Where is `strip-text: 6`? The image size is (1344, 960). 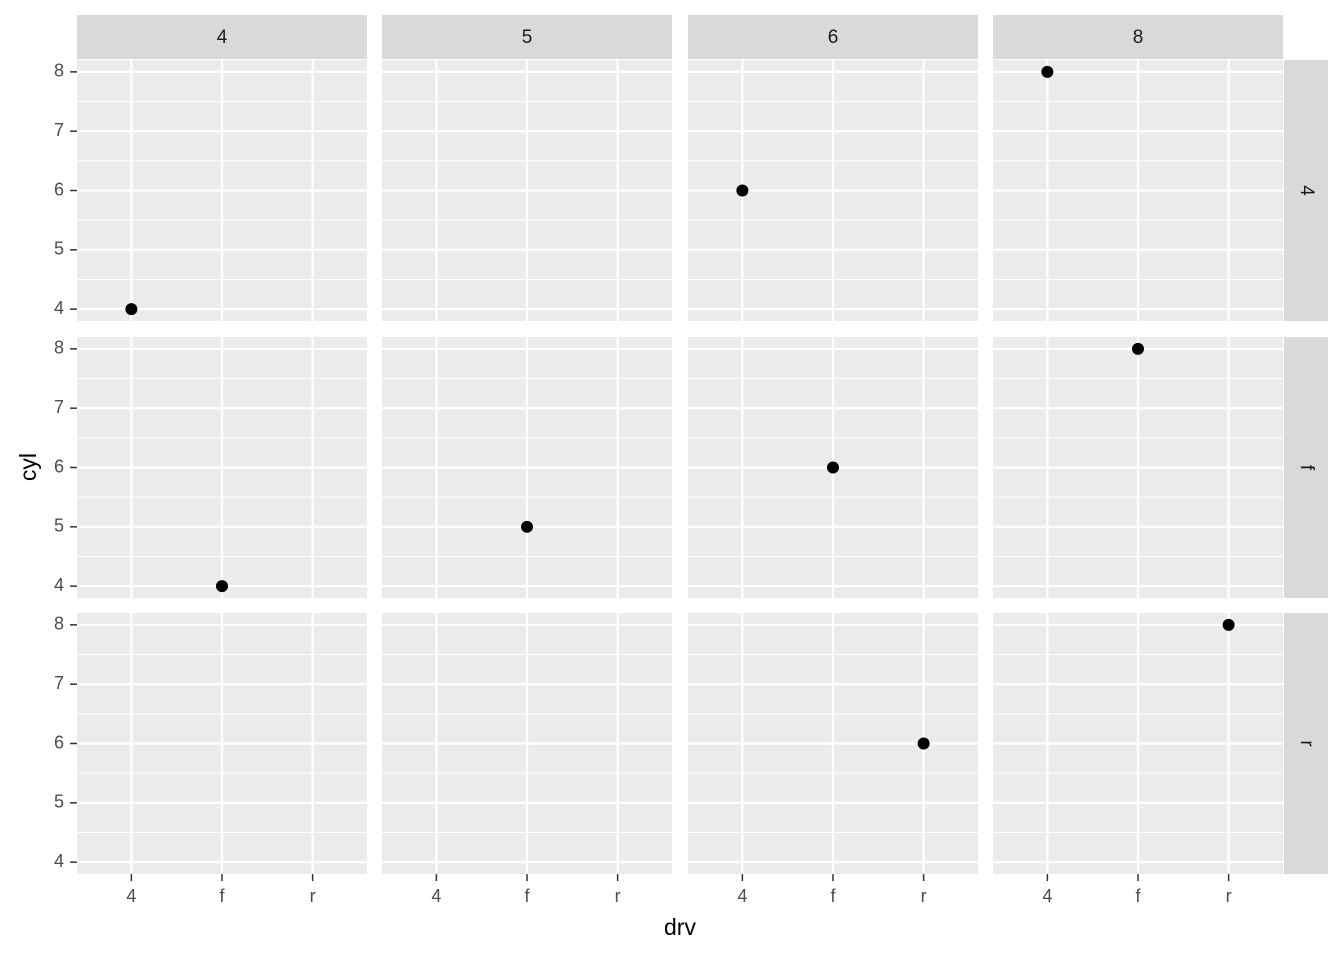
strip-text: 6 is located at coordinates (833, 37).